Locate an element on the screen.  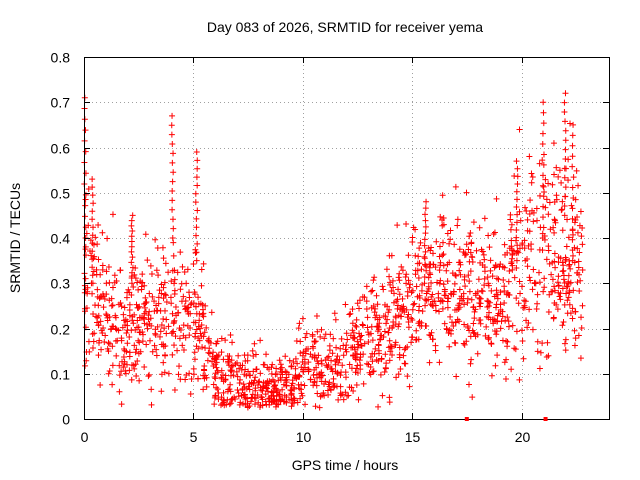
x-tick-label: 10 is located at coordinates (304, 437).